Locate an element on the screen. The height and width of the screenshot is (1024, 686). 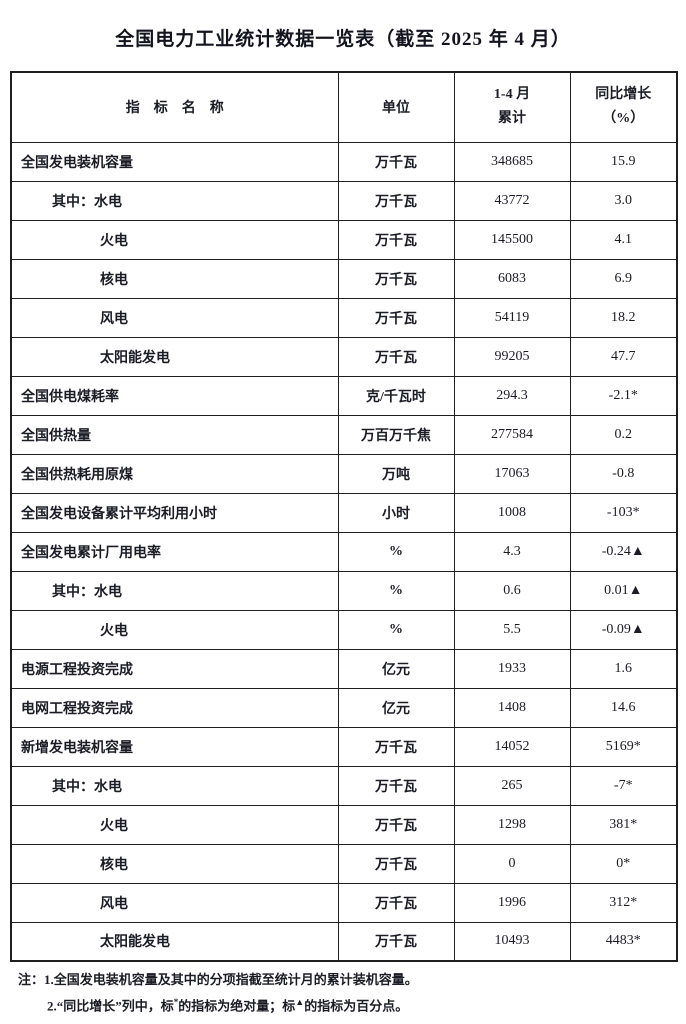
table-header: 指 标 名 称 单位 1-4 月 累计 同比增长 （%） is located at coordinates (344, 107).